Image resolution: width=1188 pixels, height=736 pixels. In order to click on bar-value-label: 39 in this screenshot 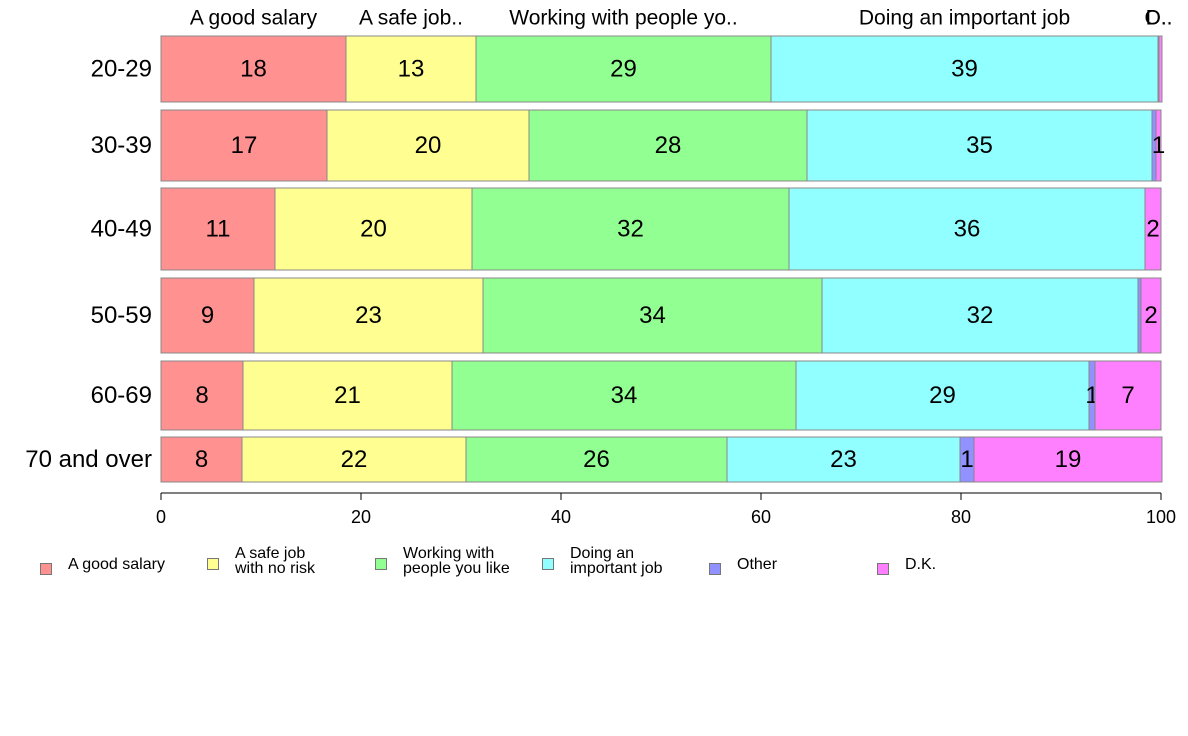, I will do `click(964, 69)`.